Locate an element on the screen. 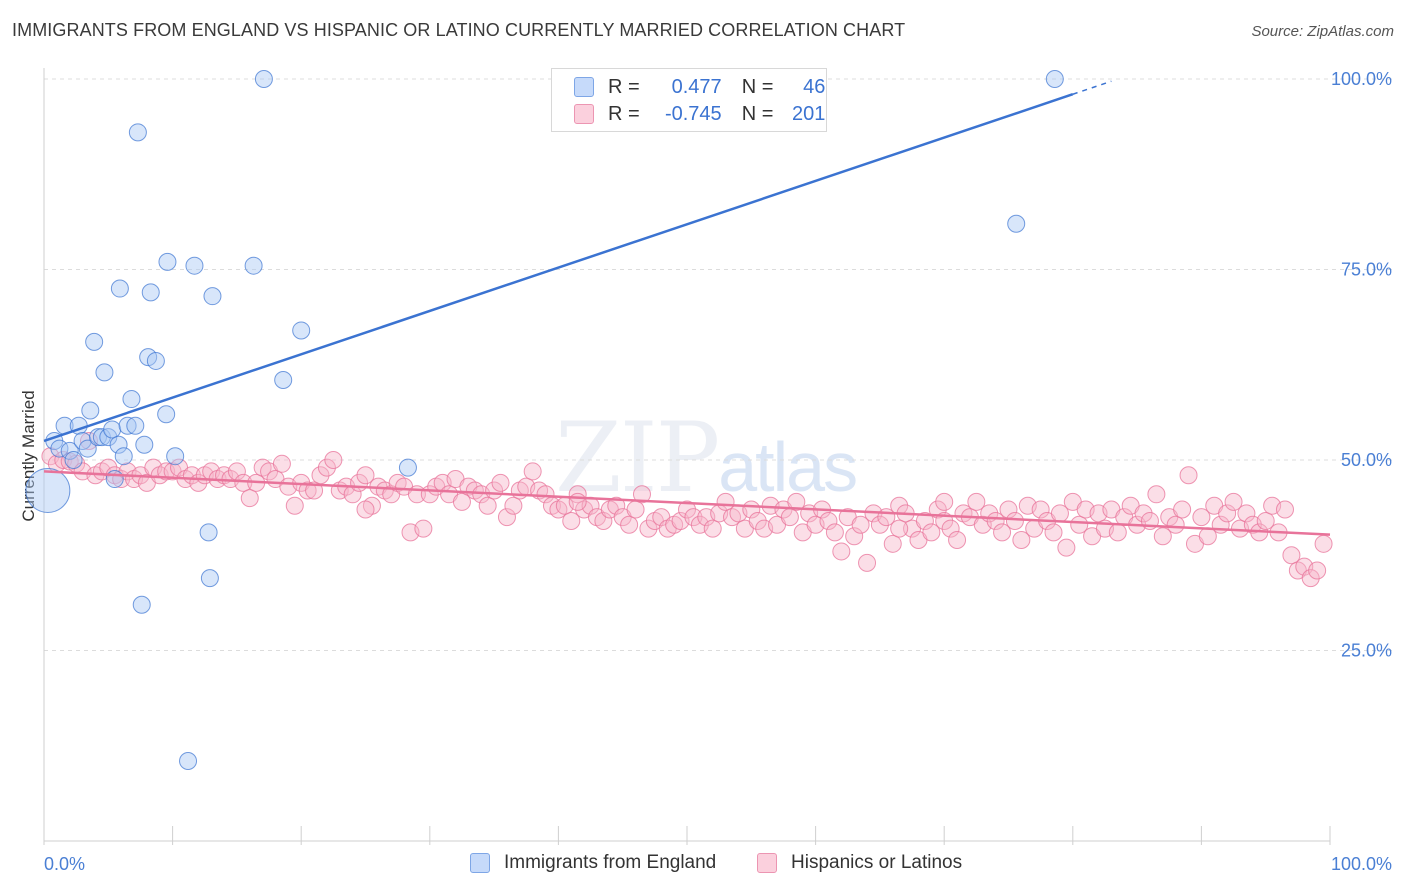  y-tick-label: 75.0% is located at coordinates (1366, 270).